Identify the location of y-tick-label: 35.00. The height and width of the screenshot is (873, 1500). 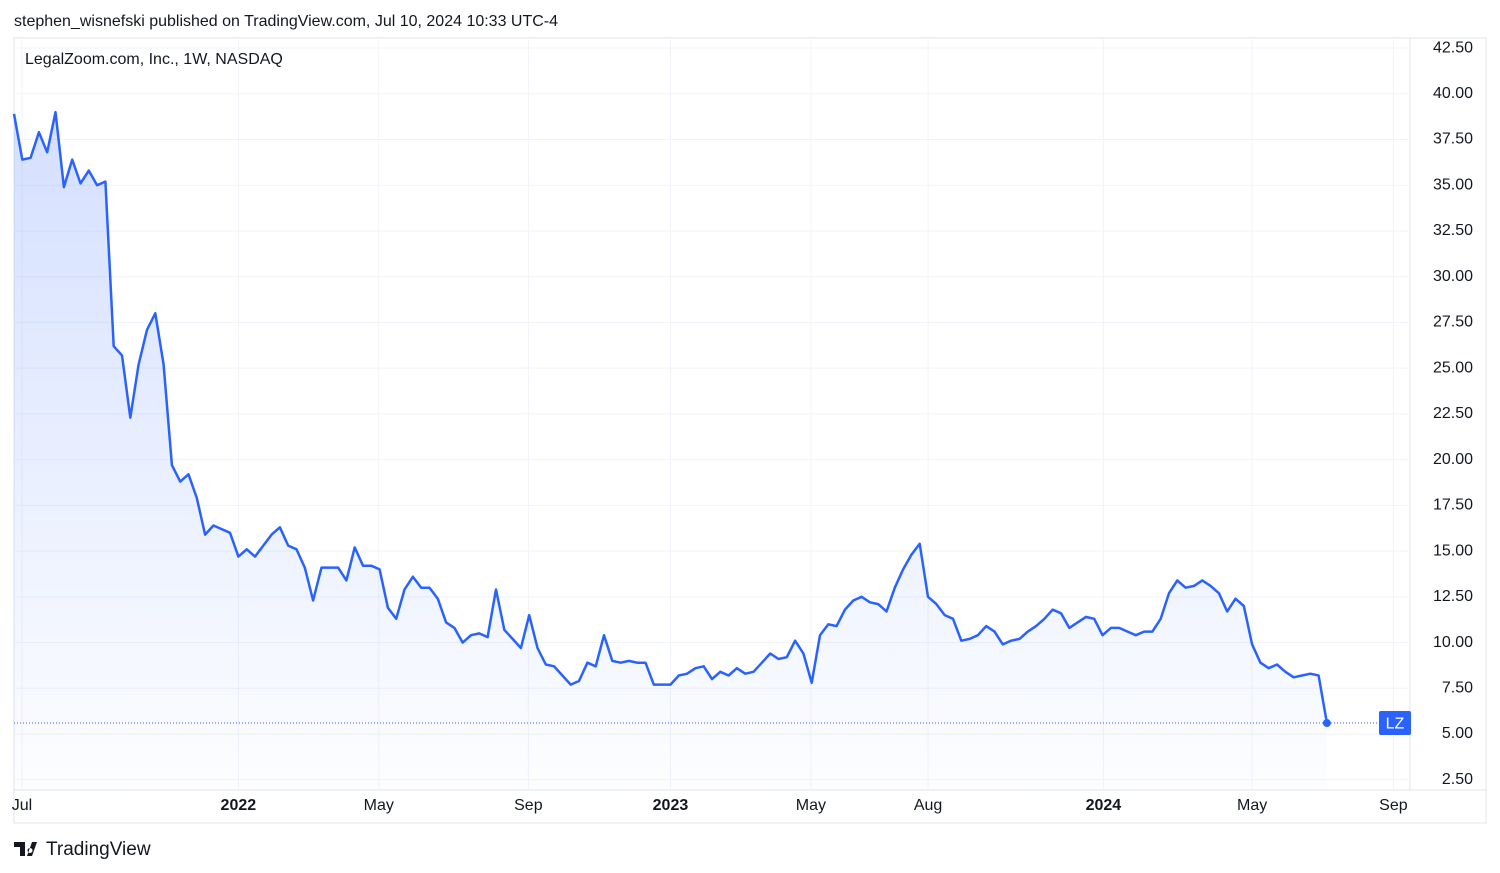
(1453, 184).